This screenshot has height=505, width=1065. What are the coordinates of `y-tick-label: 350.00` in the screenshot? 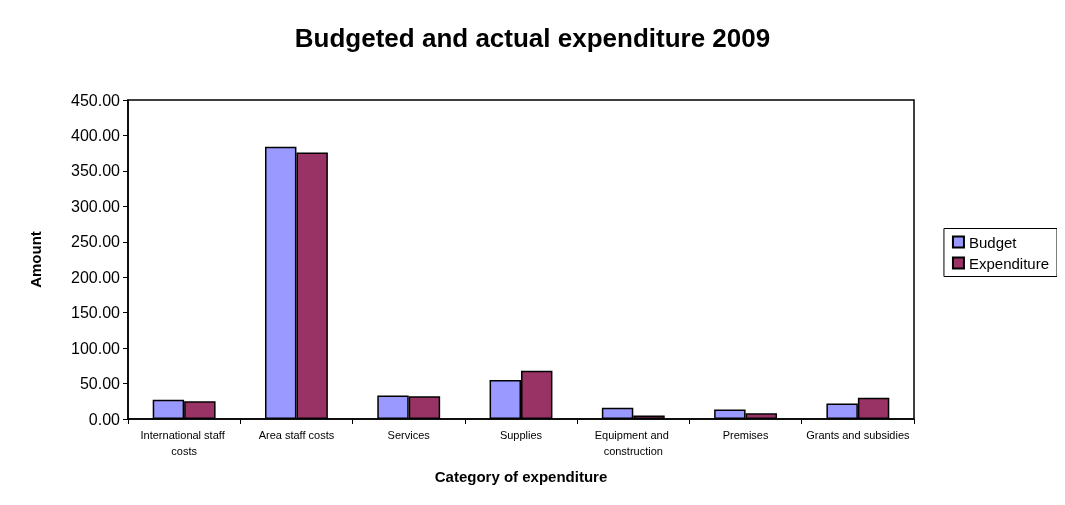 It's located at (96, 171).